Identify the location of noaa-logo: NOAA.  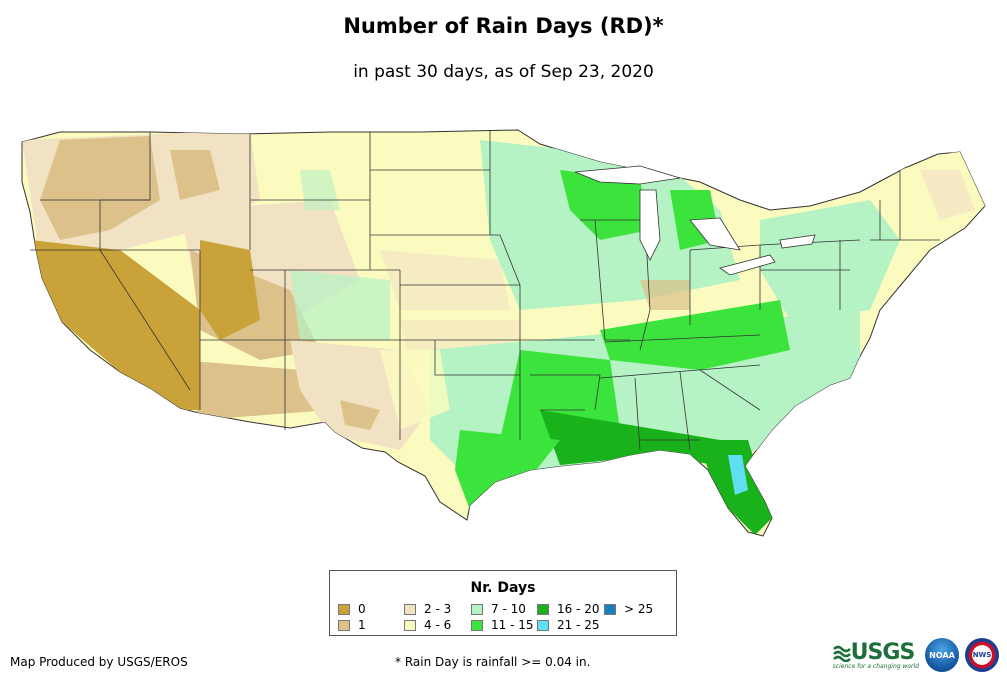
(942, 655).